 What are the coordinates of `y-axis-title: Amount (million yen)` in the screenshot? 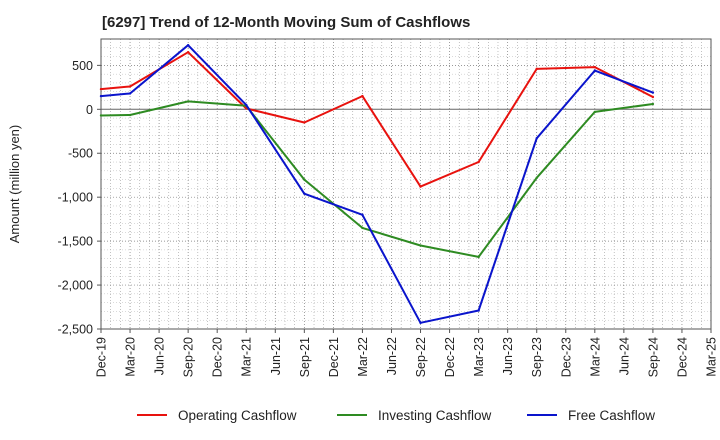 It's located at (14, 184).